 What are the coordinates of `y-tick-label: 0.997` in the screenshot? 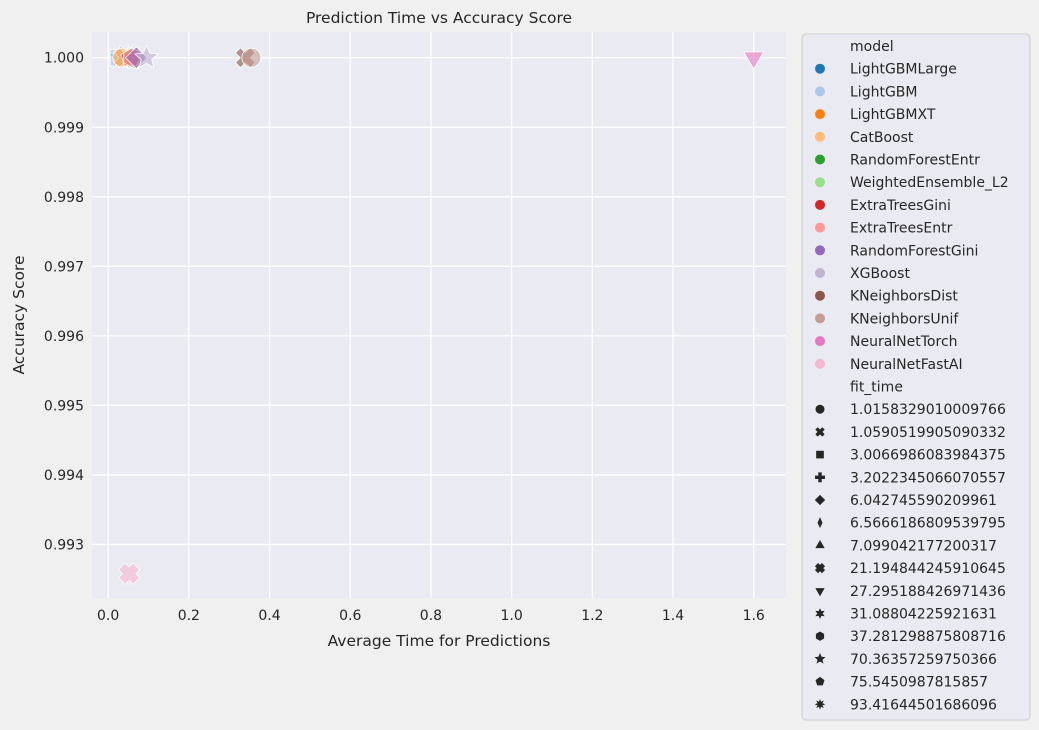 It's located at (64, 267).